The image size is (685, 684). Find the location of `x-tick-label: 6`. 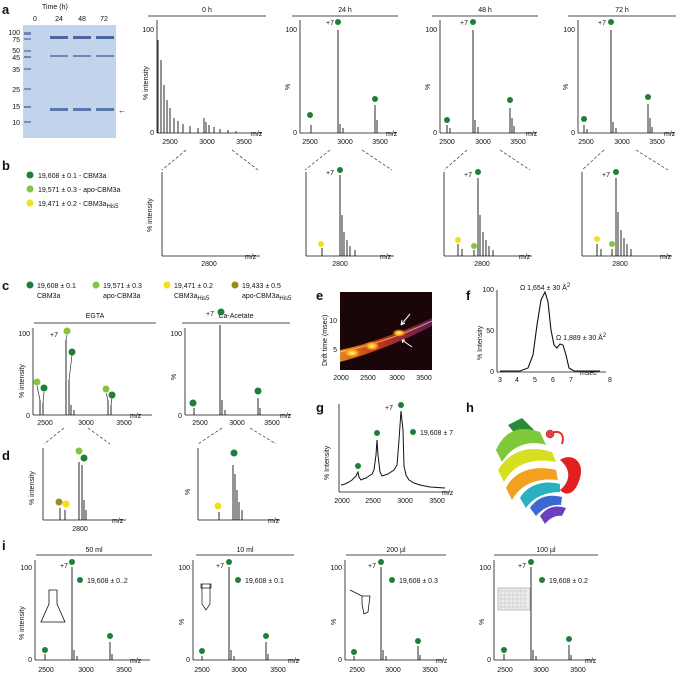

x-tick-label: 6 is located at coordinates (553, 380).